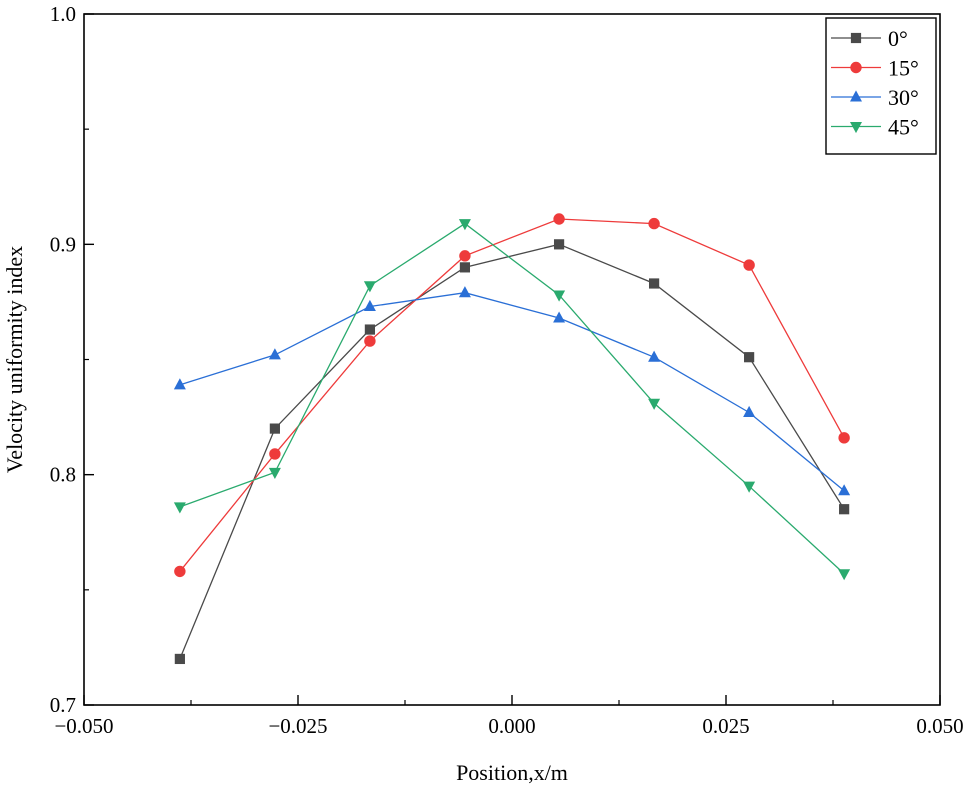 The image size is (974, 794). What do you see at coordinates (903, 127) in the screenshot?
I see `legend-label: 45°` at bounding box center [903, 127].